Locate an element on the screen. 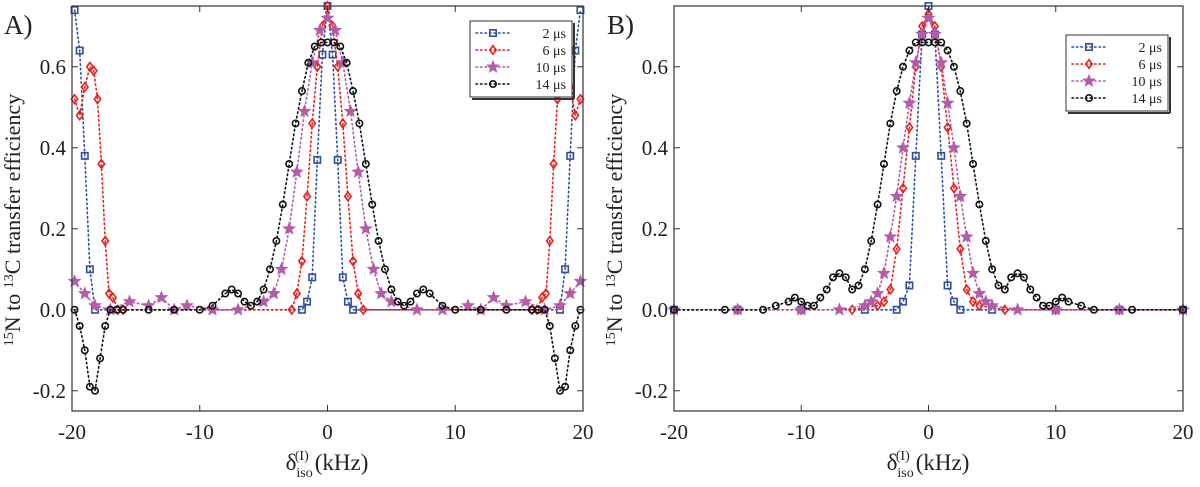 Image resolution: width=1200 pixels, height=487 pixels. legend-label: 14 μs is located at coordinates (551, 85).